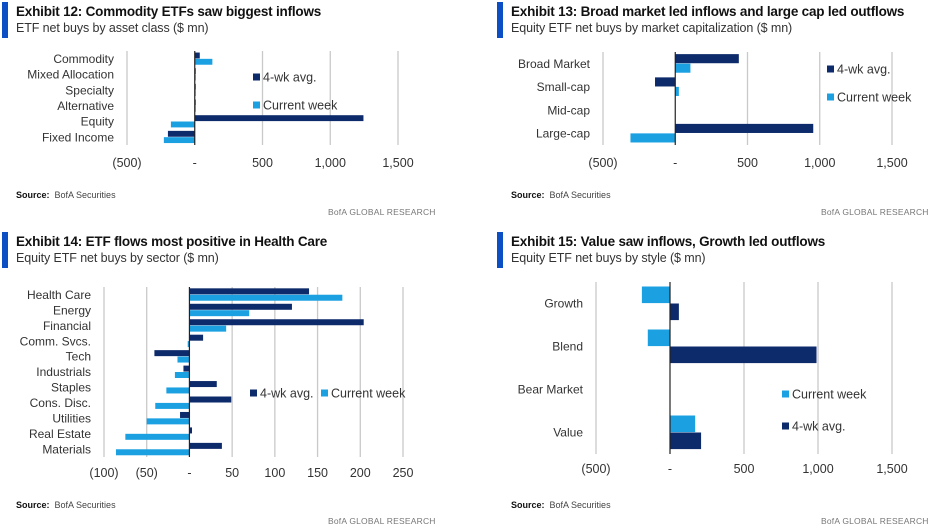 The height and width of the screenshot is (531, 933). Describe the element at coordinates (568, 433) in the screenshot. I see `category-label: Value` at that location.